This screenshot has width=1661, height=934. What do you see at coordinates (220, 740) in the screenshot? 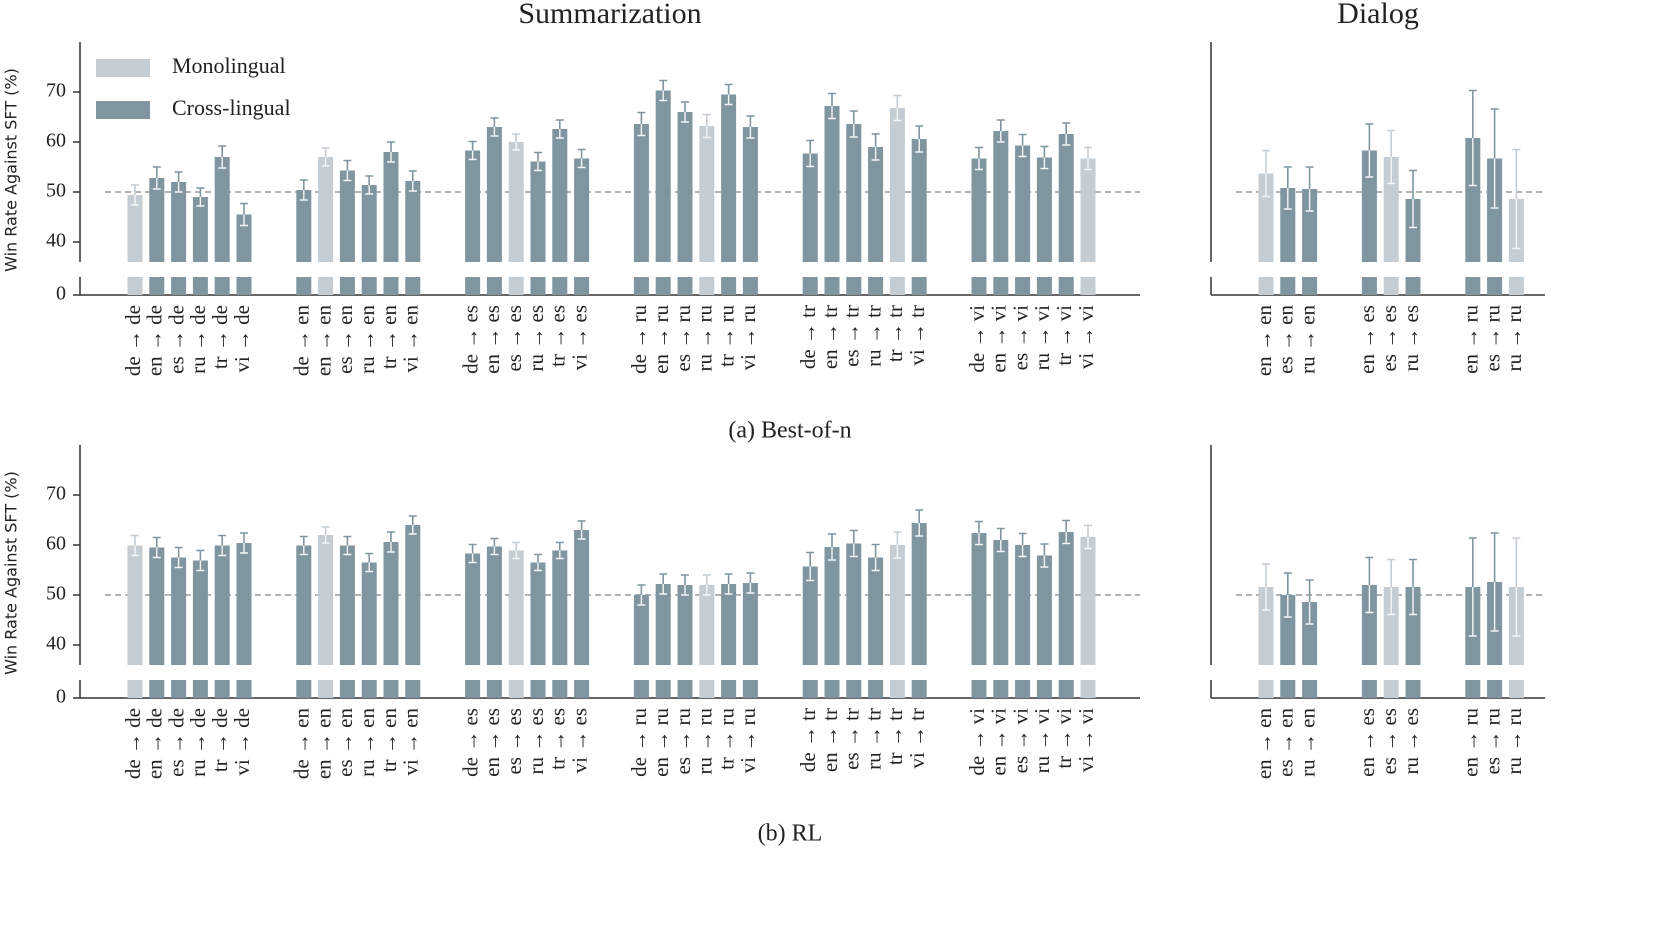
I see `x-tick-label: tr → de` at bounding box center [220, 740].